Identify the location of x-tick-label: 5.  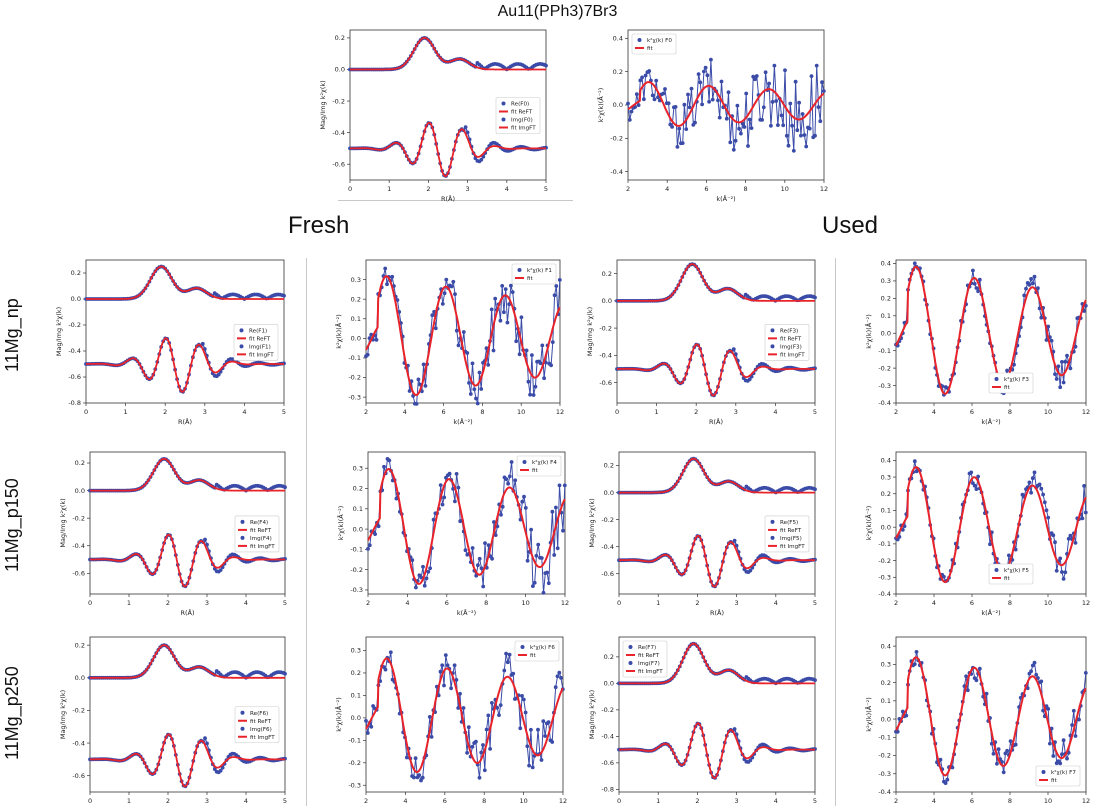
(815, 603).